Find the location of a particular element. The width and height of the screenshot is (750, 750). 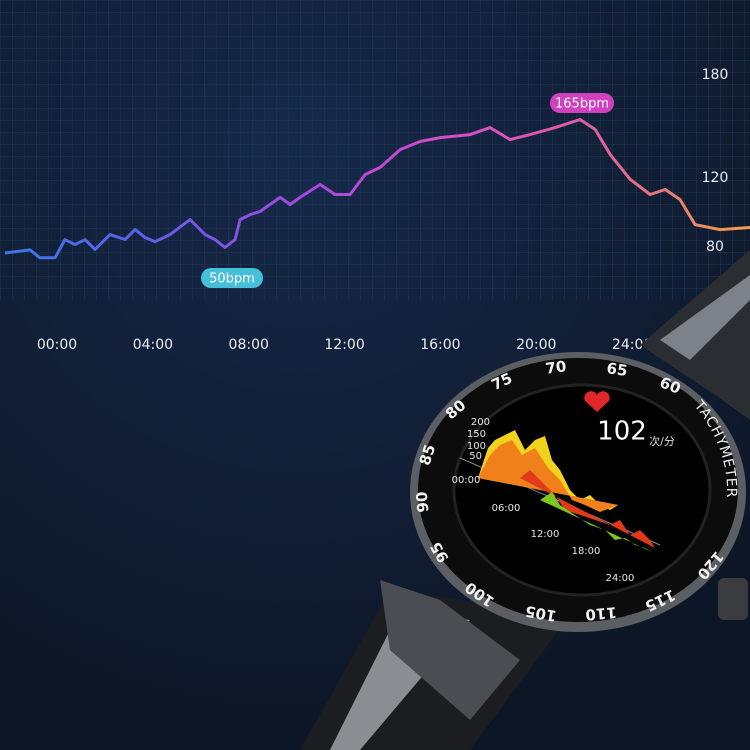

strap-trim is located at coordinates (705, 317).